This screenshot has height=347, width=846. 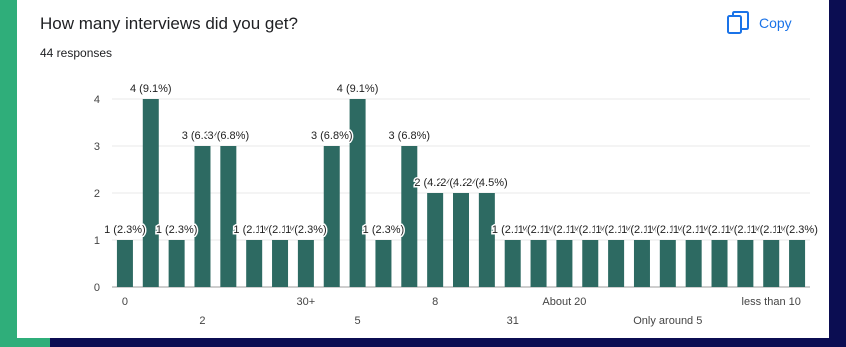 What do you see at coordinates (125, 302) in the screenshot?
I see `x-tick-label: 0` at bounding box center [125, 302].